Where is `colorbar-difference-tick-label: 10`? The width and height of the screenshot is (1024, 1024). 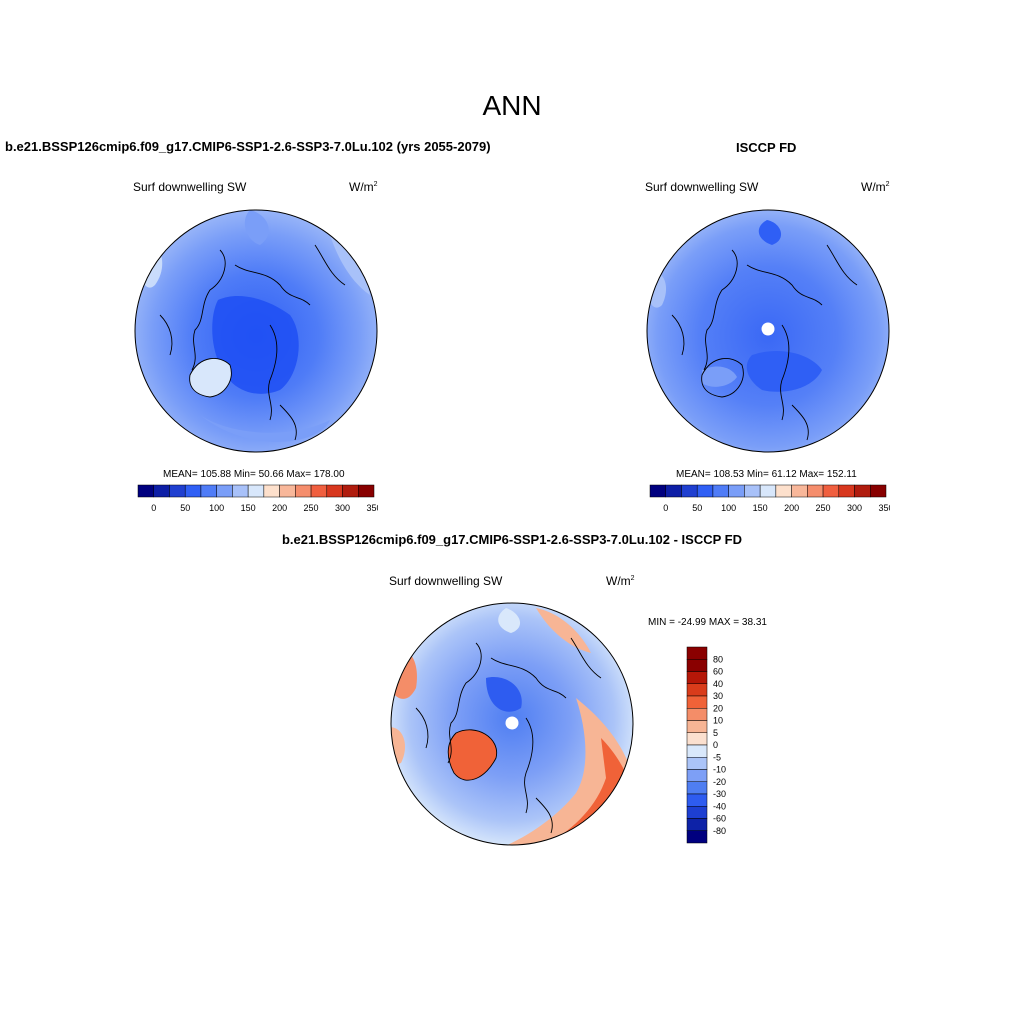
colorbar-difference-tick-label: 10 is located at coordinates (718, 721).